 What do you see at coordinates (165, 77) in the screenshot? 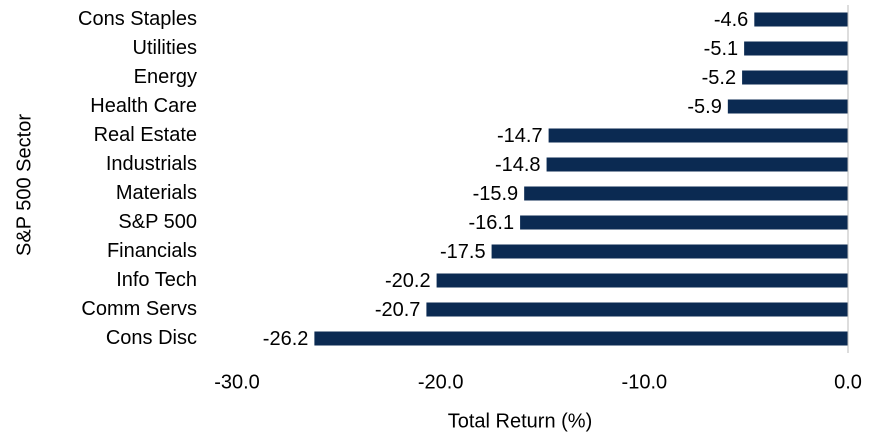
I see `y-tick-label: Energy` at bounding box center [165, 77].